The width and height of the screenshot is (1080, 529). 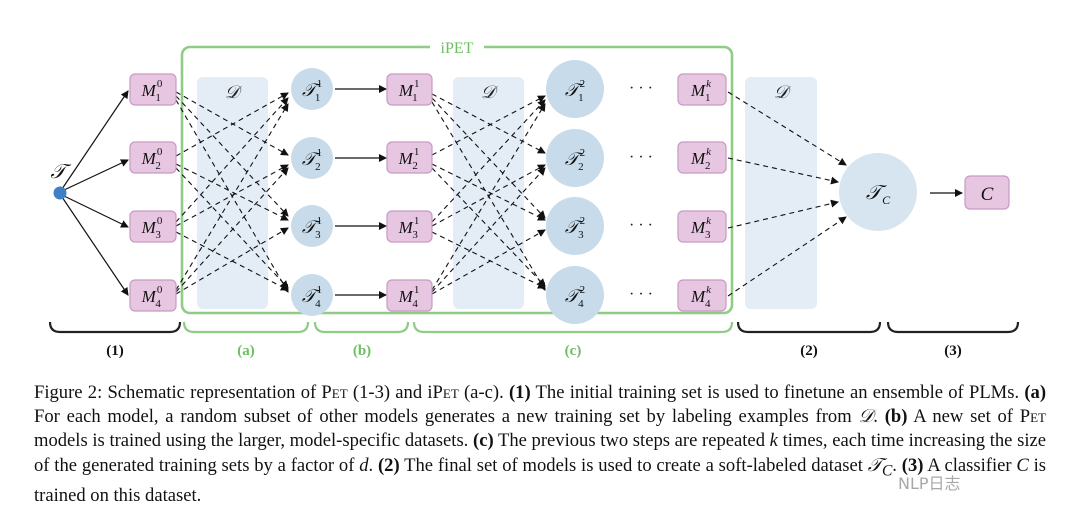 I want to click on svg-text:M04: M0 4, so click(x=152, y=297).